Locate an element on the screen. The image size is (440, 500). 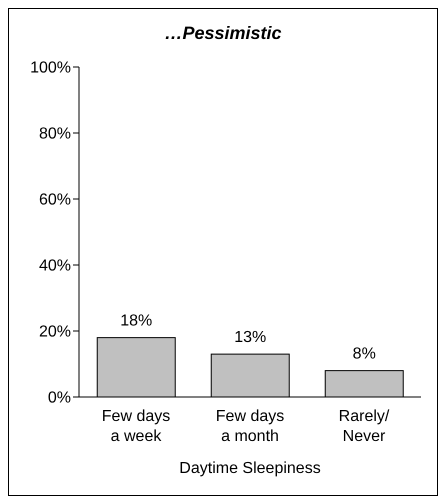
y-tick-label: 60% is located at coordinates (54, 200).